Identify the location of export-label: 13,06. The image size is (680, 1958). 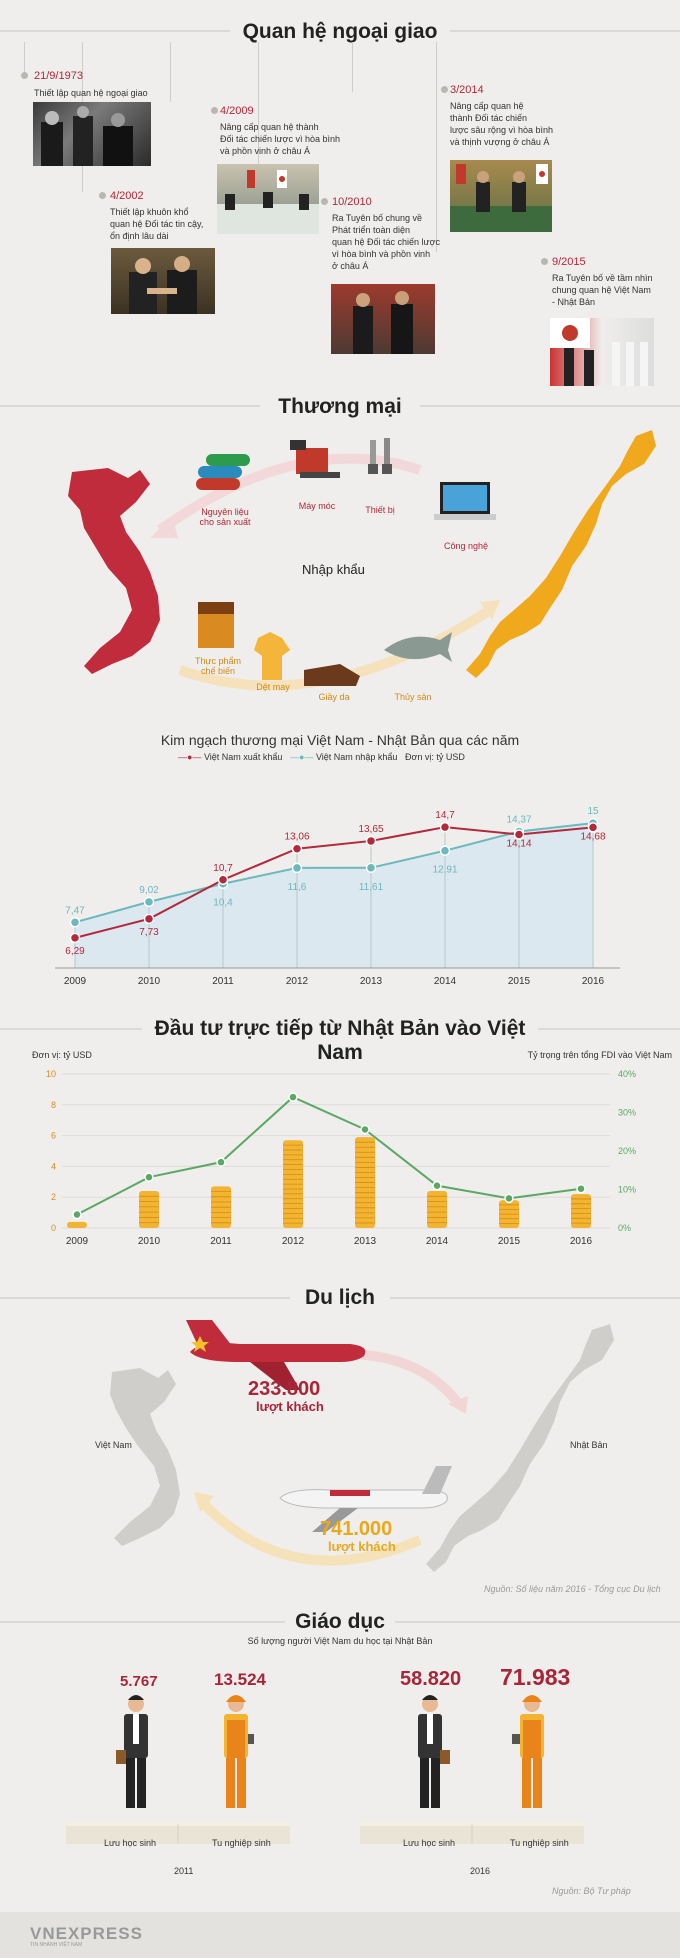
(296, 837).